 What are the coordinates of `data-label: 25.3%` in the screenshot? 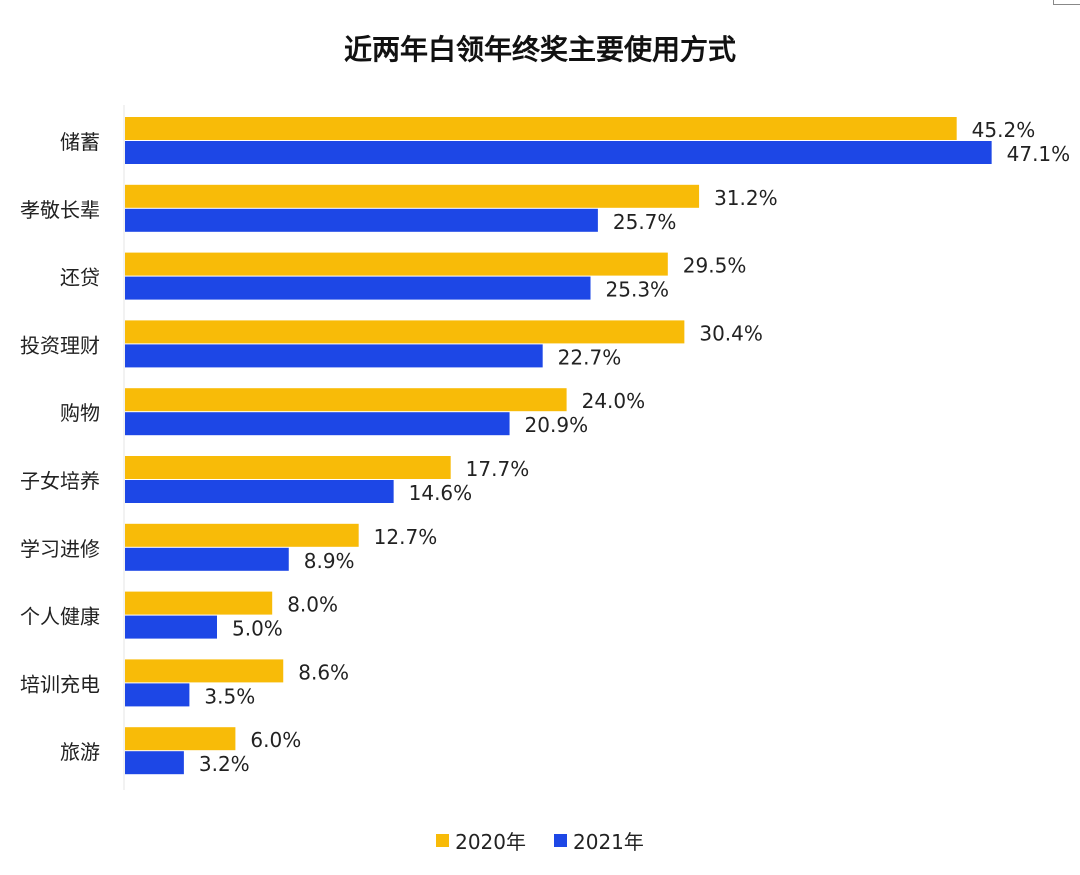 It's located at (638, 290).